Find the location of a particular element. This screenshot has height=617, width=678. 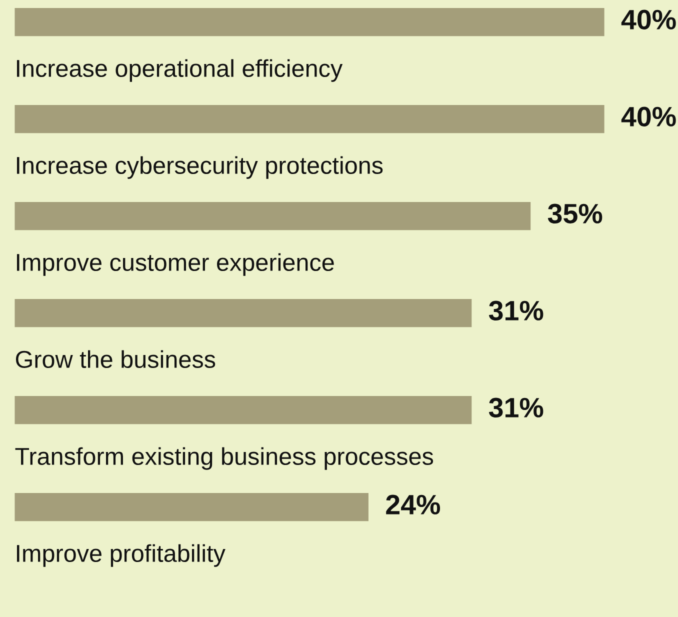

y-tick-label: Increase operational efficiency is located at coordinates (179, 70).